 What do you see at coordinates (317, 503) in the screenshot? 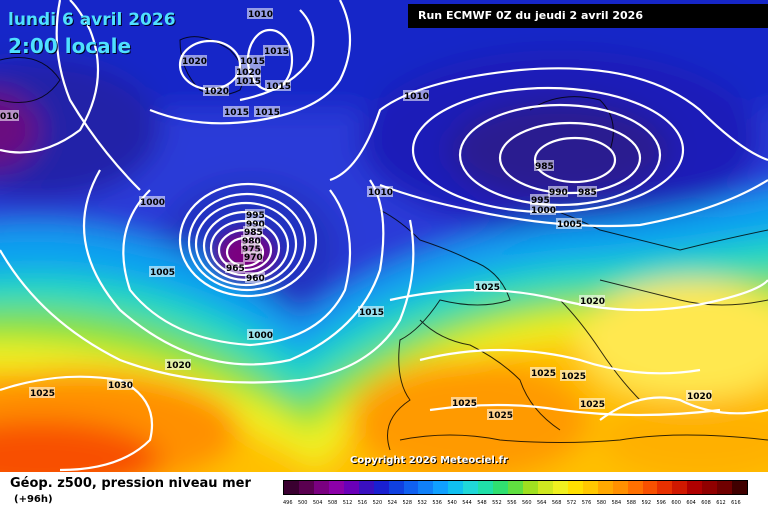
I see `color-tick-label: 504` at bounding box center [317, 503].